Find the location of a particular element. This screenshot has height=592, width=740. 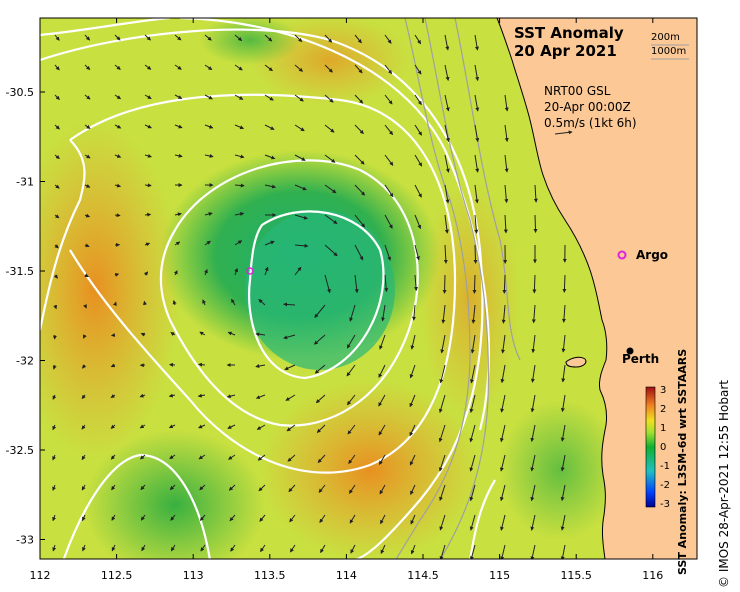

cool-patch-southeast is located at coordinates (560, 470).